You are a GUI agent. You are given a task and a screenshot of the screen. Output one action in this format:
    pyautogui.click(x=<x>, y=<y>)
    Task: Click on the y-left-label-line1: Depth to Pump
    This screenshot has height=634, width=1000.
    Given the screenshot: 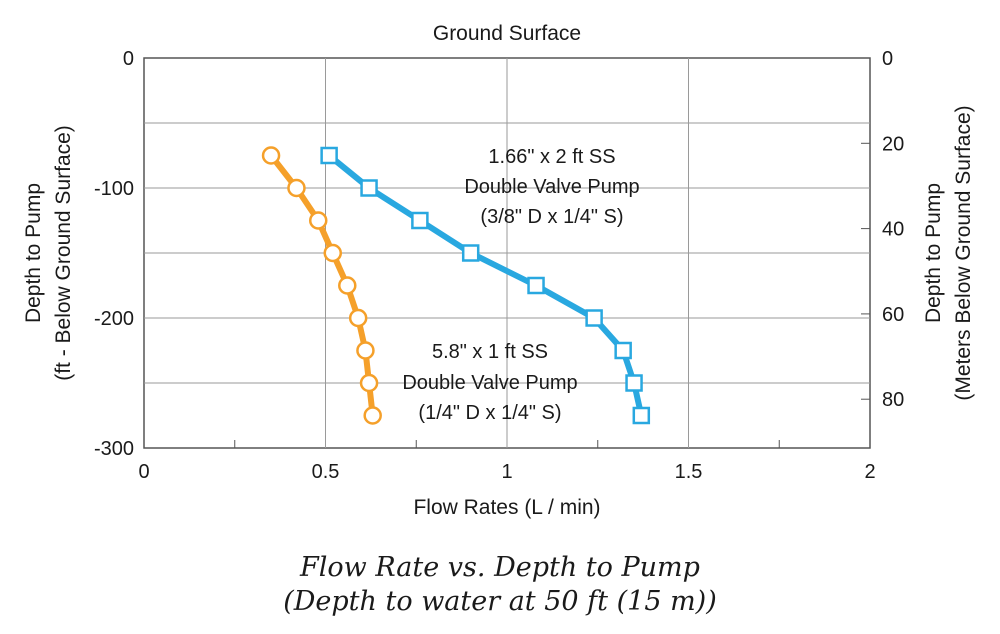 What is the action you would take?
    pyautogui.click(x=33, y=253)
    